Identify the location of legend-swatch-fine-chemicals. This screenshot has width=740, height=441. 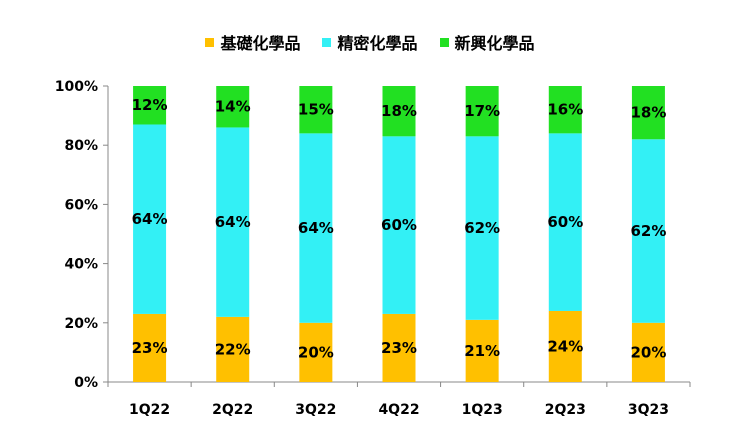
(327, 42).